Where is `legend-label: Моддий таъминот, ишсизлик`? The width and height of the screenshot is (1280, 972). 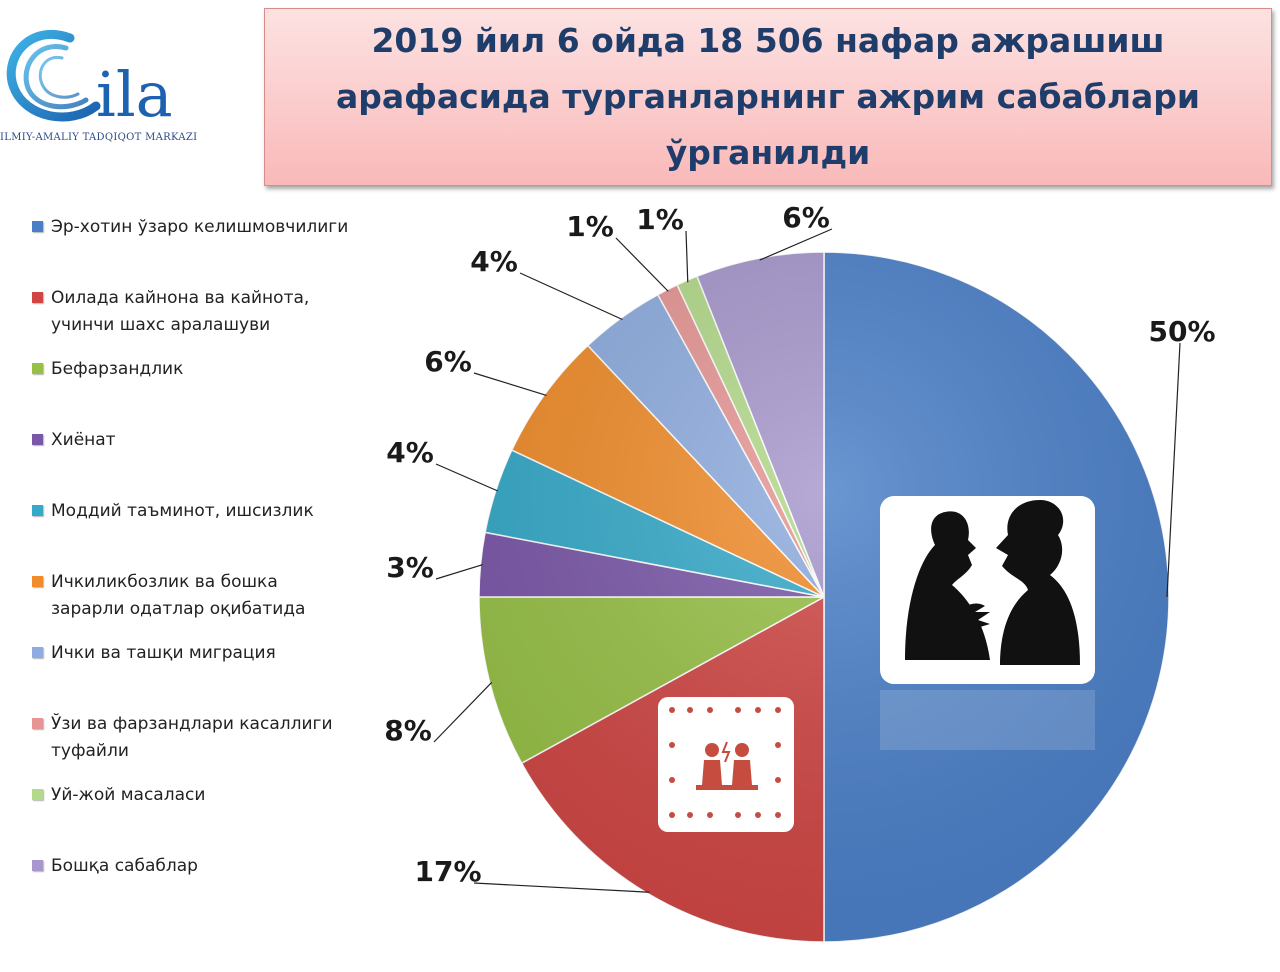 legend-label: Моддий таъминот, ишсизлик is located at coordinates (182, 511).